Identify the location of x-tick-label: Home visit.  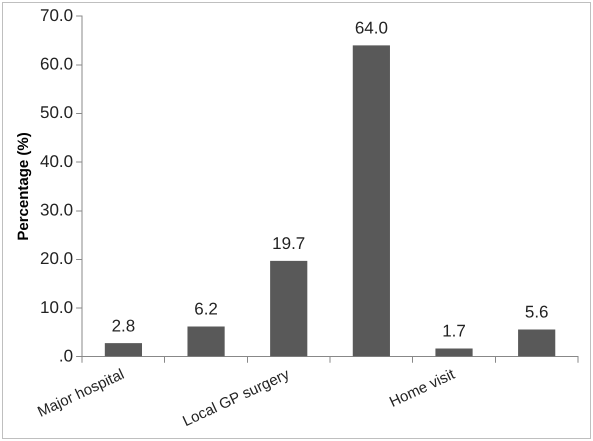
(422, 388).